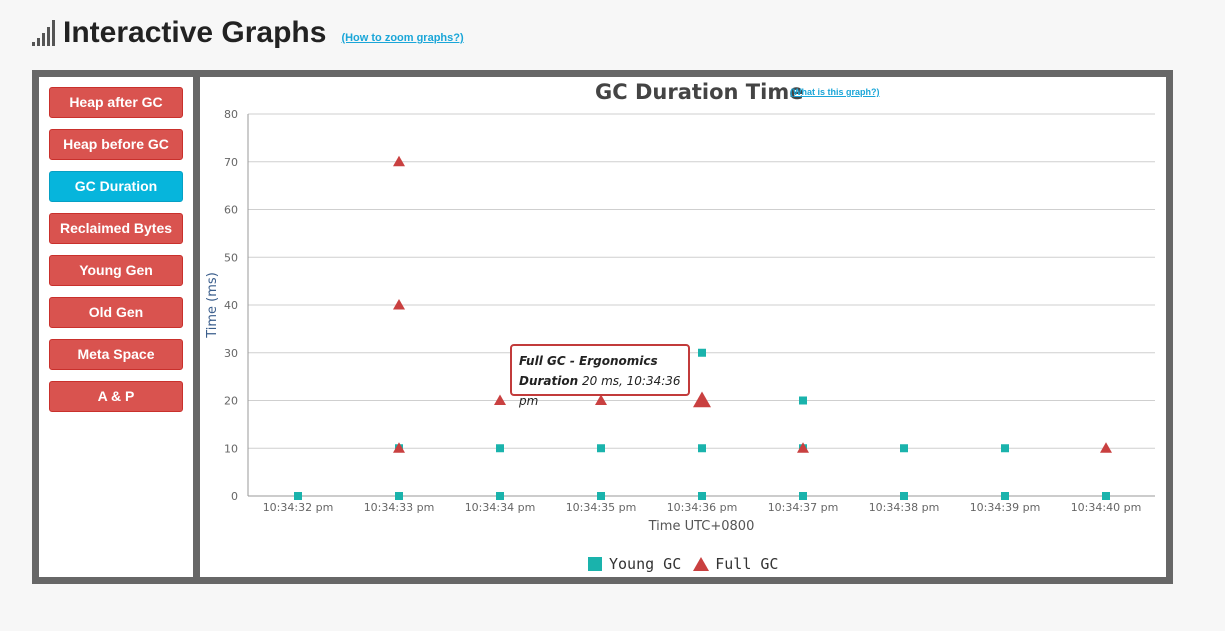 This screenshot has width=1225, height=631. What do you see at coordinates (747, 564) in the screenshot?
I see `legend-label-full-gc: Full GC` at bounding box center [747, 564].